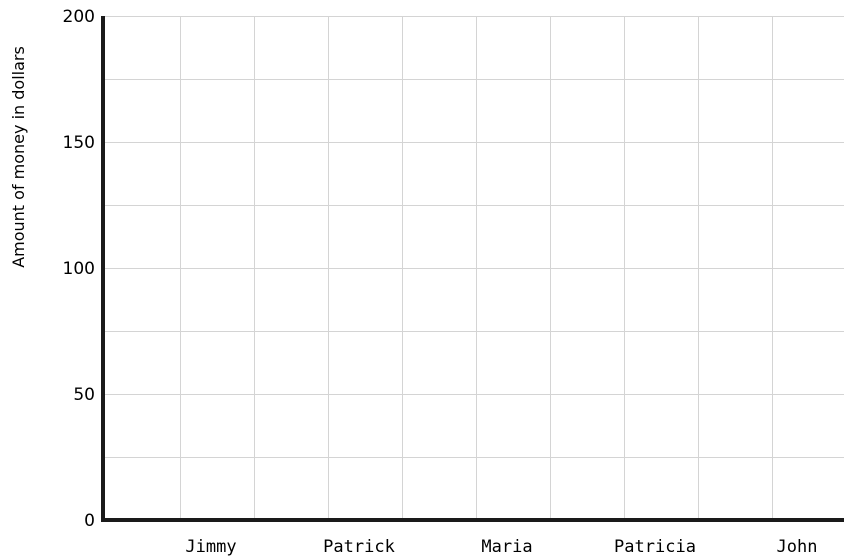  I want to click on x-tick-label: Patrick, so click(359, 547).